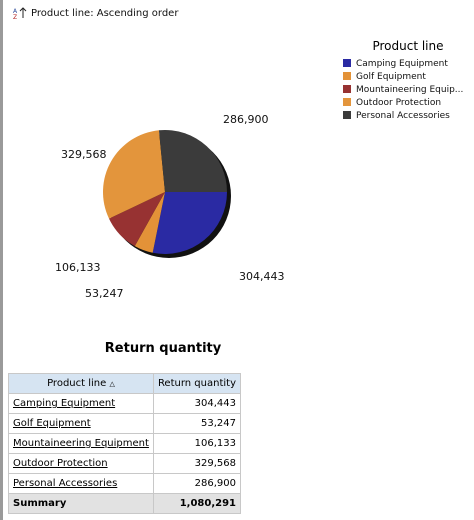 The image size is (474, 520). I want to click on column-label: Product line, so click(77, 383).